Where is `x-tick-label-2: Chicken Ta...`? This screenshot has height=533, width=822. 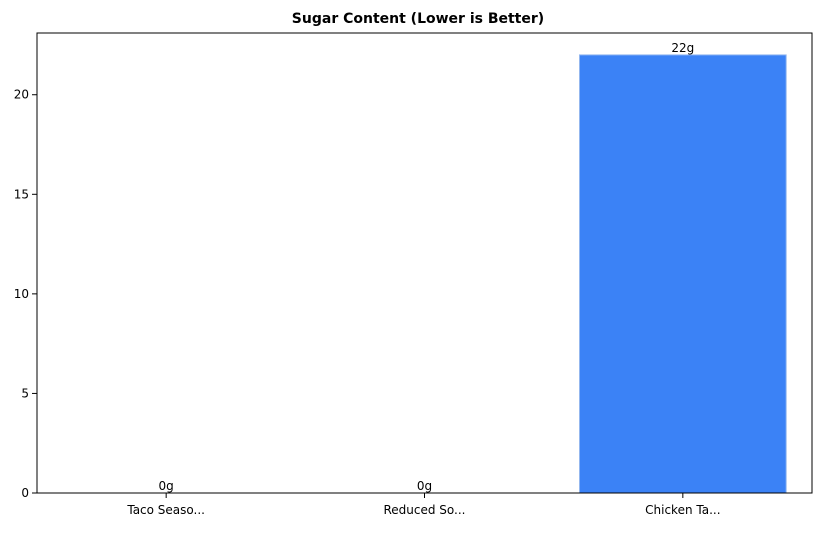 x-tick-label-2: Chicken Ta... is located at coordinates (682, 510).